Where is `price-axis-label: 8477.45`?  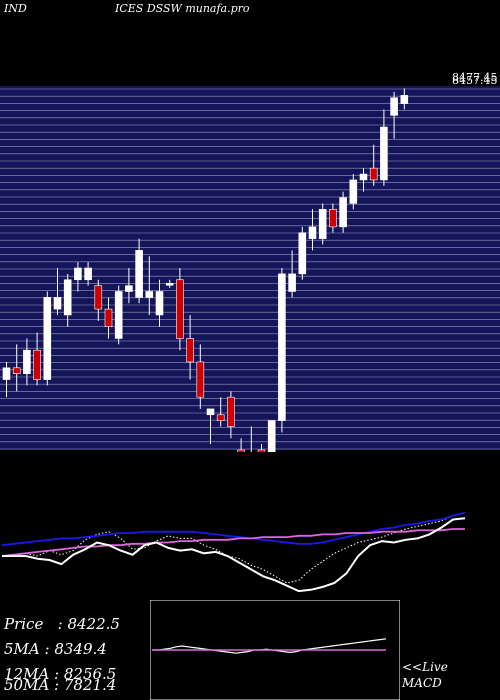 price-axis-label: 8477.45 is located at coordinates (475, 77).